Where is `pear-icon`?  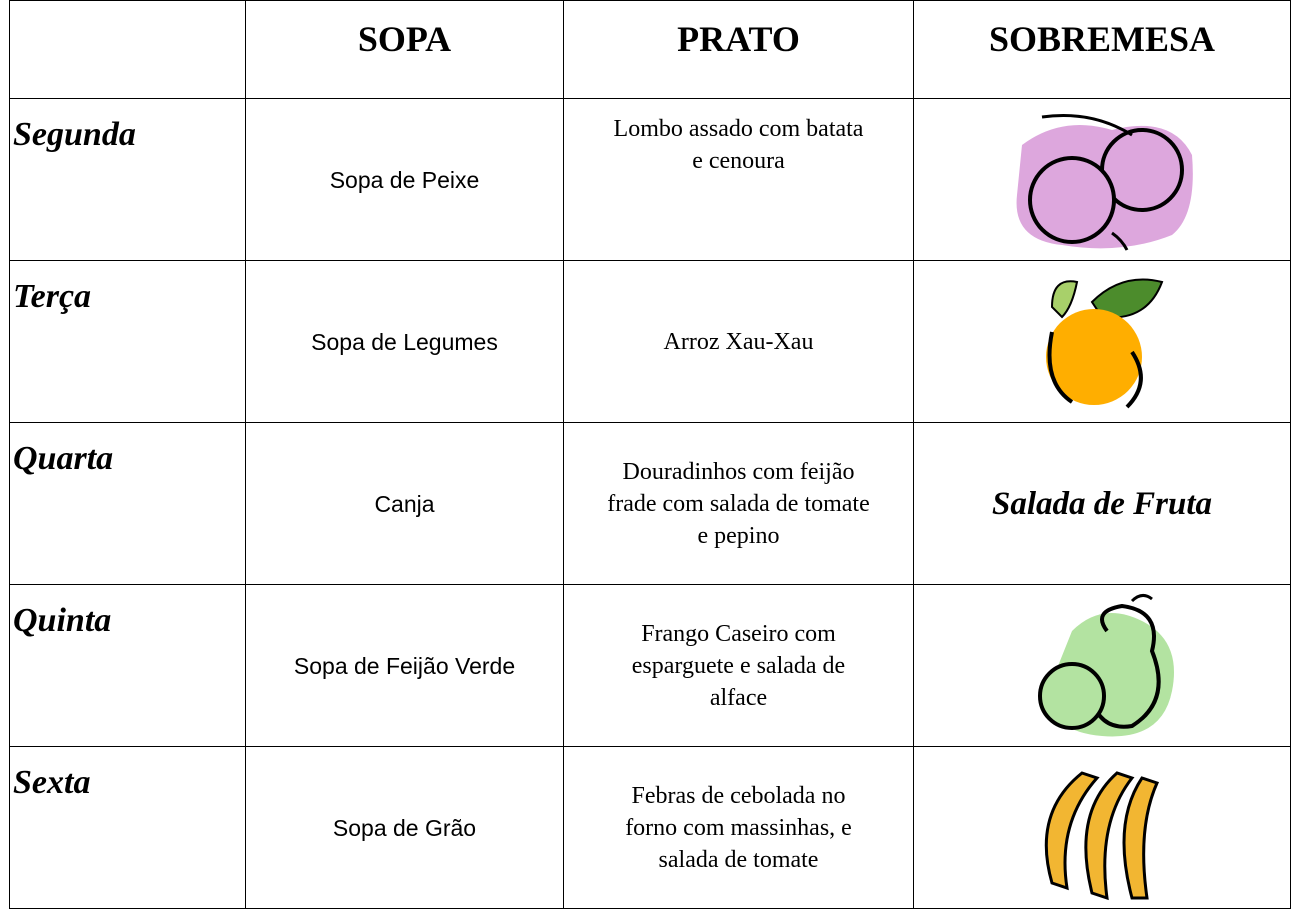 pear-icon is located at coordinates (1106, 664).